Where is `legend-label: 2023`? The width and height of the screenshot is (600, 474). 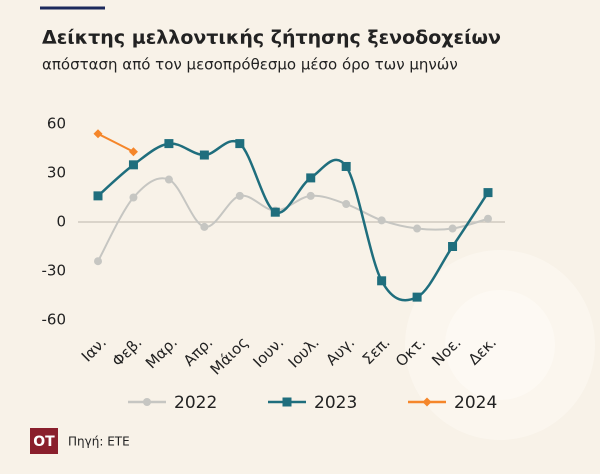
legend-label: 2023 is located at coordinates (335, 403).